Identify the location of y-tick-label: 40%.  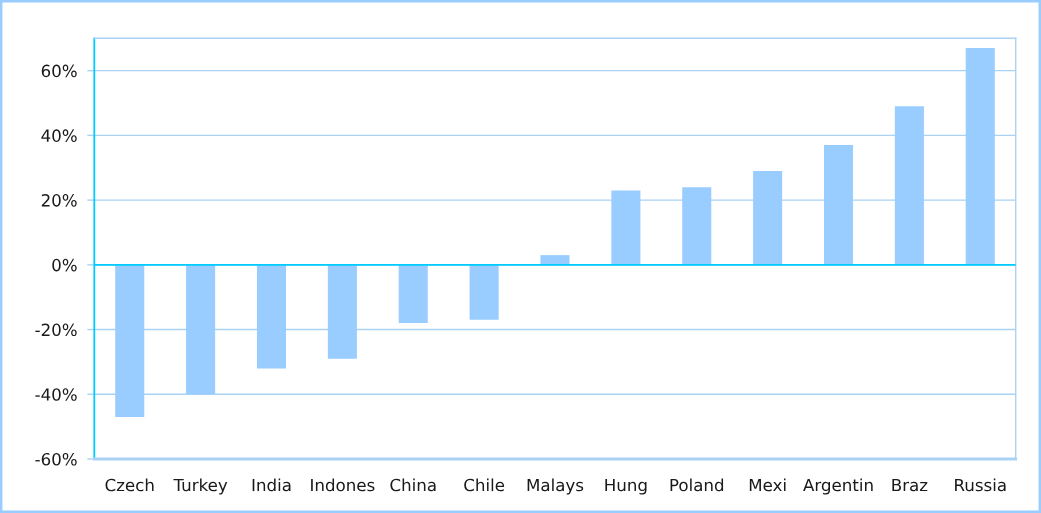
(59, 135).